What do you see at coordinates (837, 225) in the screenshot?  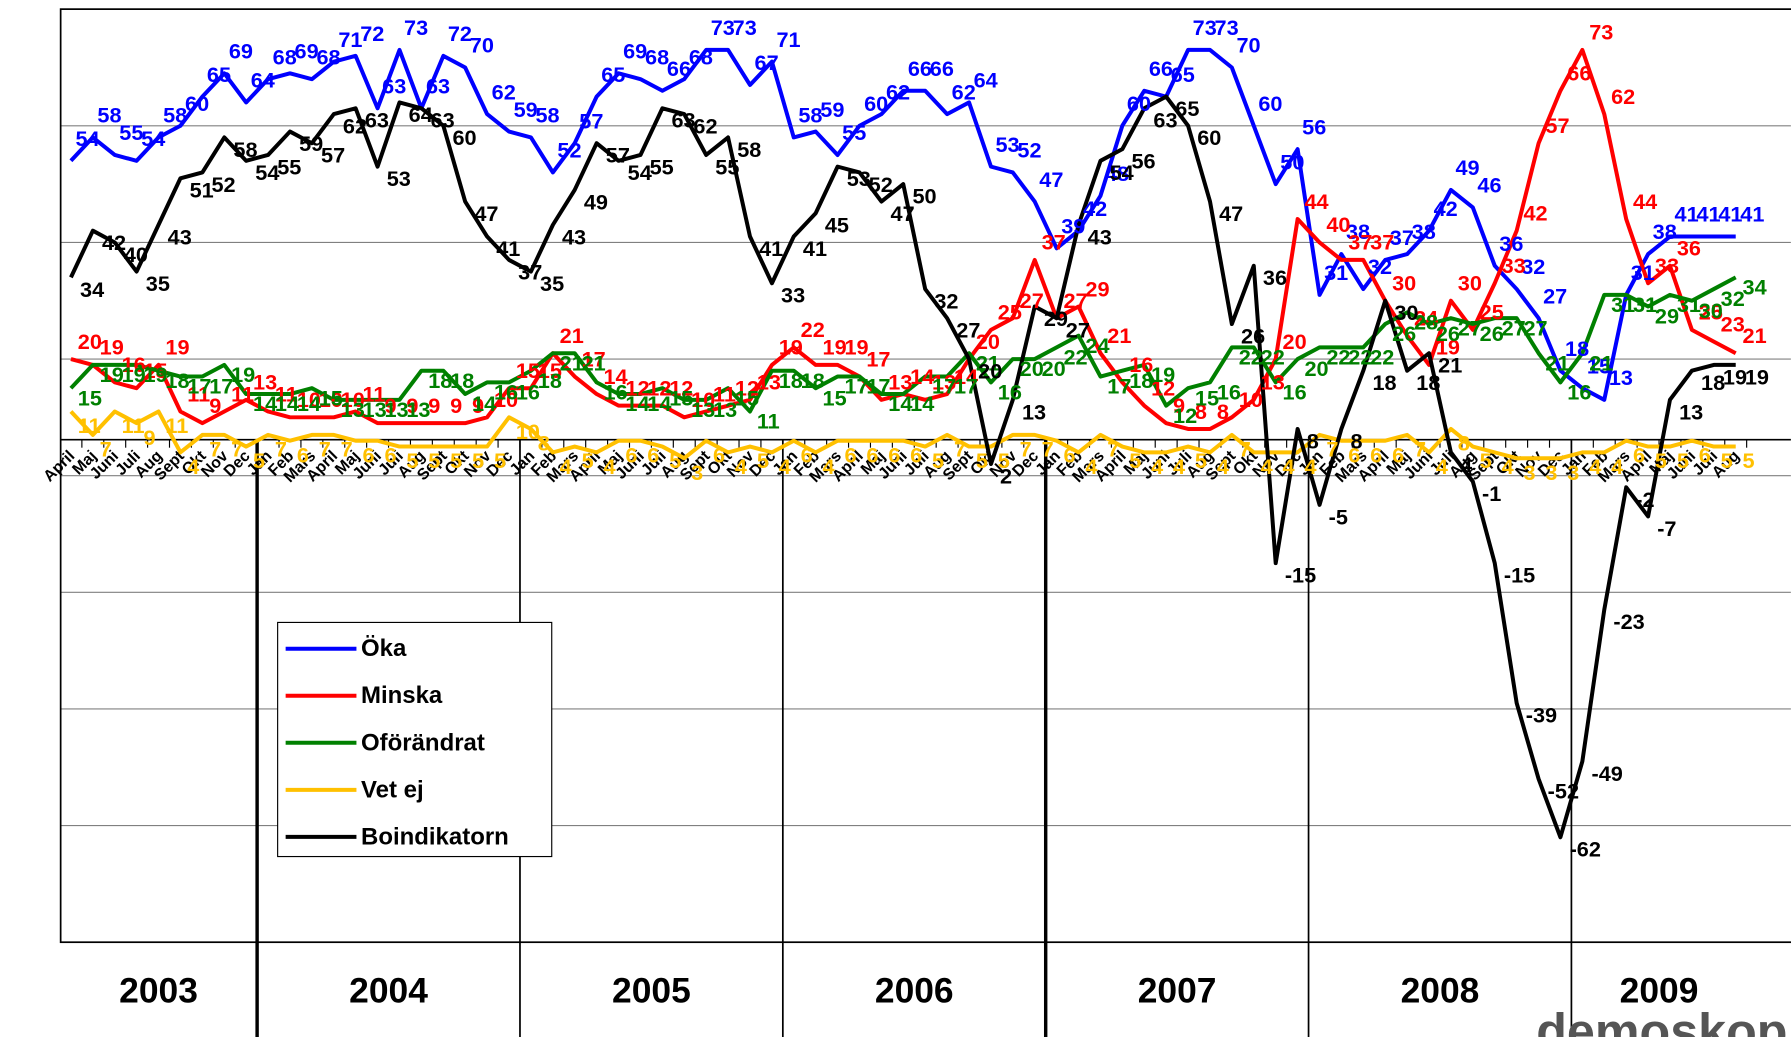 I see `data-label: 45` at bounding box center [837, 225].